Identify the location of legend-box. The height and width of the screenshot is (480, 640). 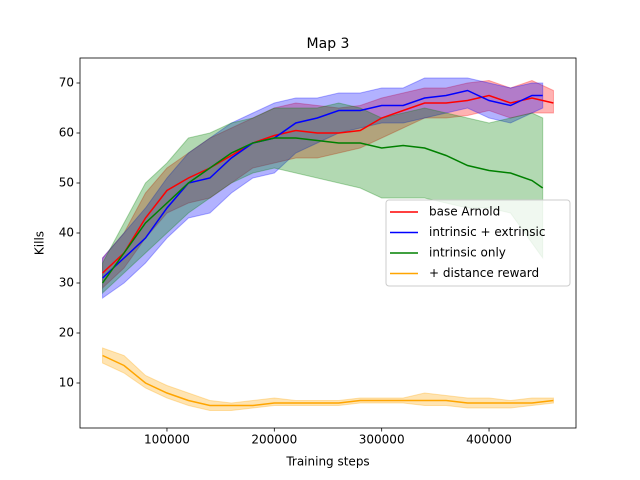
(478, 243).